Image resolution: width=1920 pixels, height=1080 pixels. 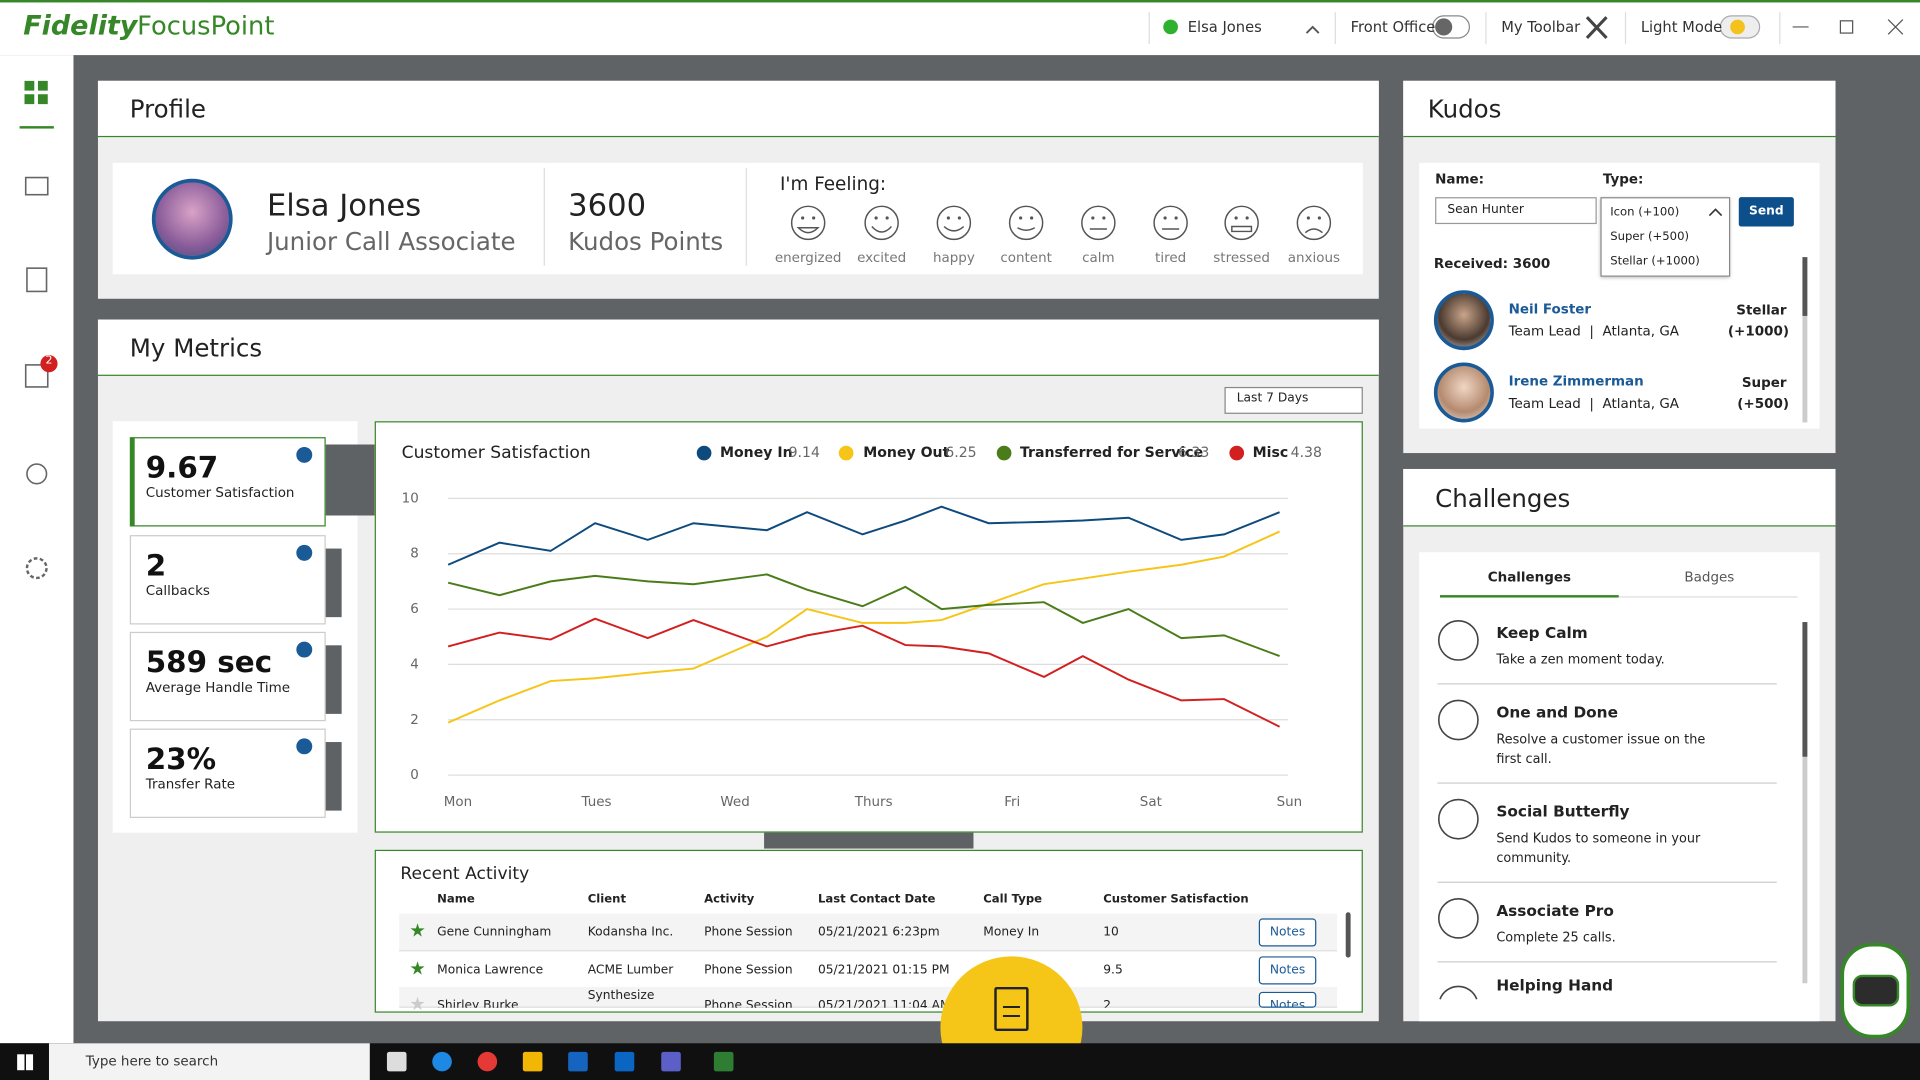 What do you see at coordinates (953, 257) in the screenshot?
I see `feeling-label: happy` at bounding box center [953, 257].